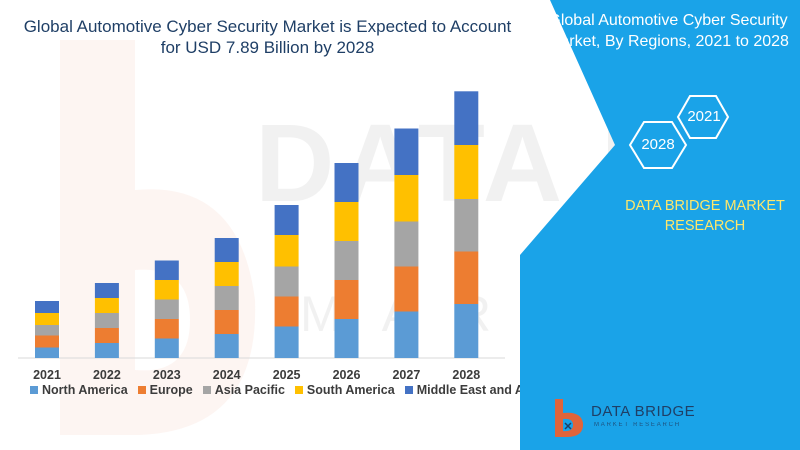  I want to click on year-hexagons, so click(679, 132).